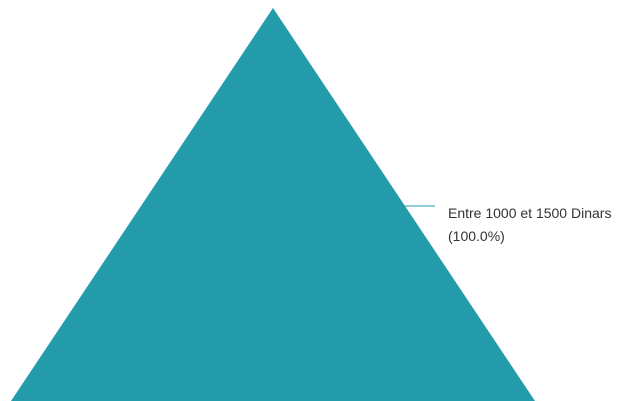 The width and height of the screenshot is (628, 401). What do you see at coordinates (508, 224) in the screenshot?
I see `pyramid-labels: Entre 1000 et 1500 Dinars (100.0%)` at bounding box center [508, 224].